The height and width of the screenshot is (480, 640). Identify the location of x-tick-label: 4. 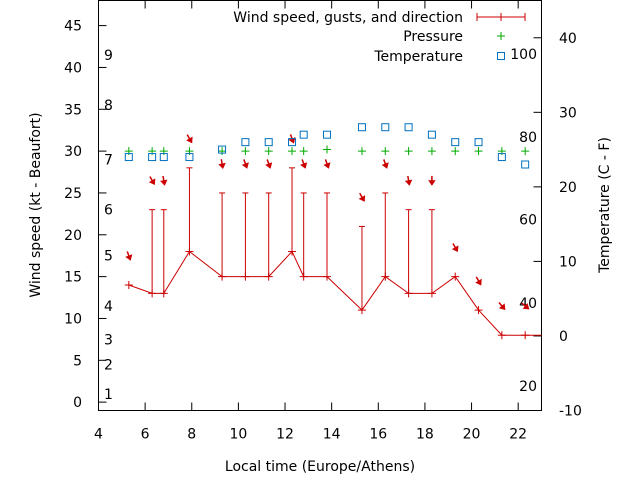
(98, 435).